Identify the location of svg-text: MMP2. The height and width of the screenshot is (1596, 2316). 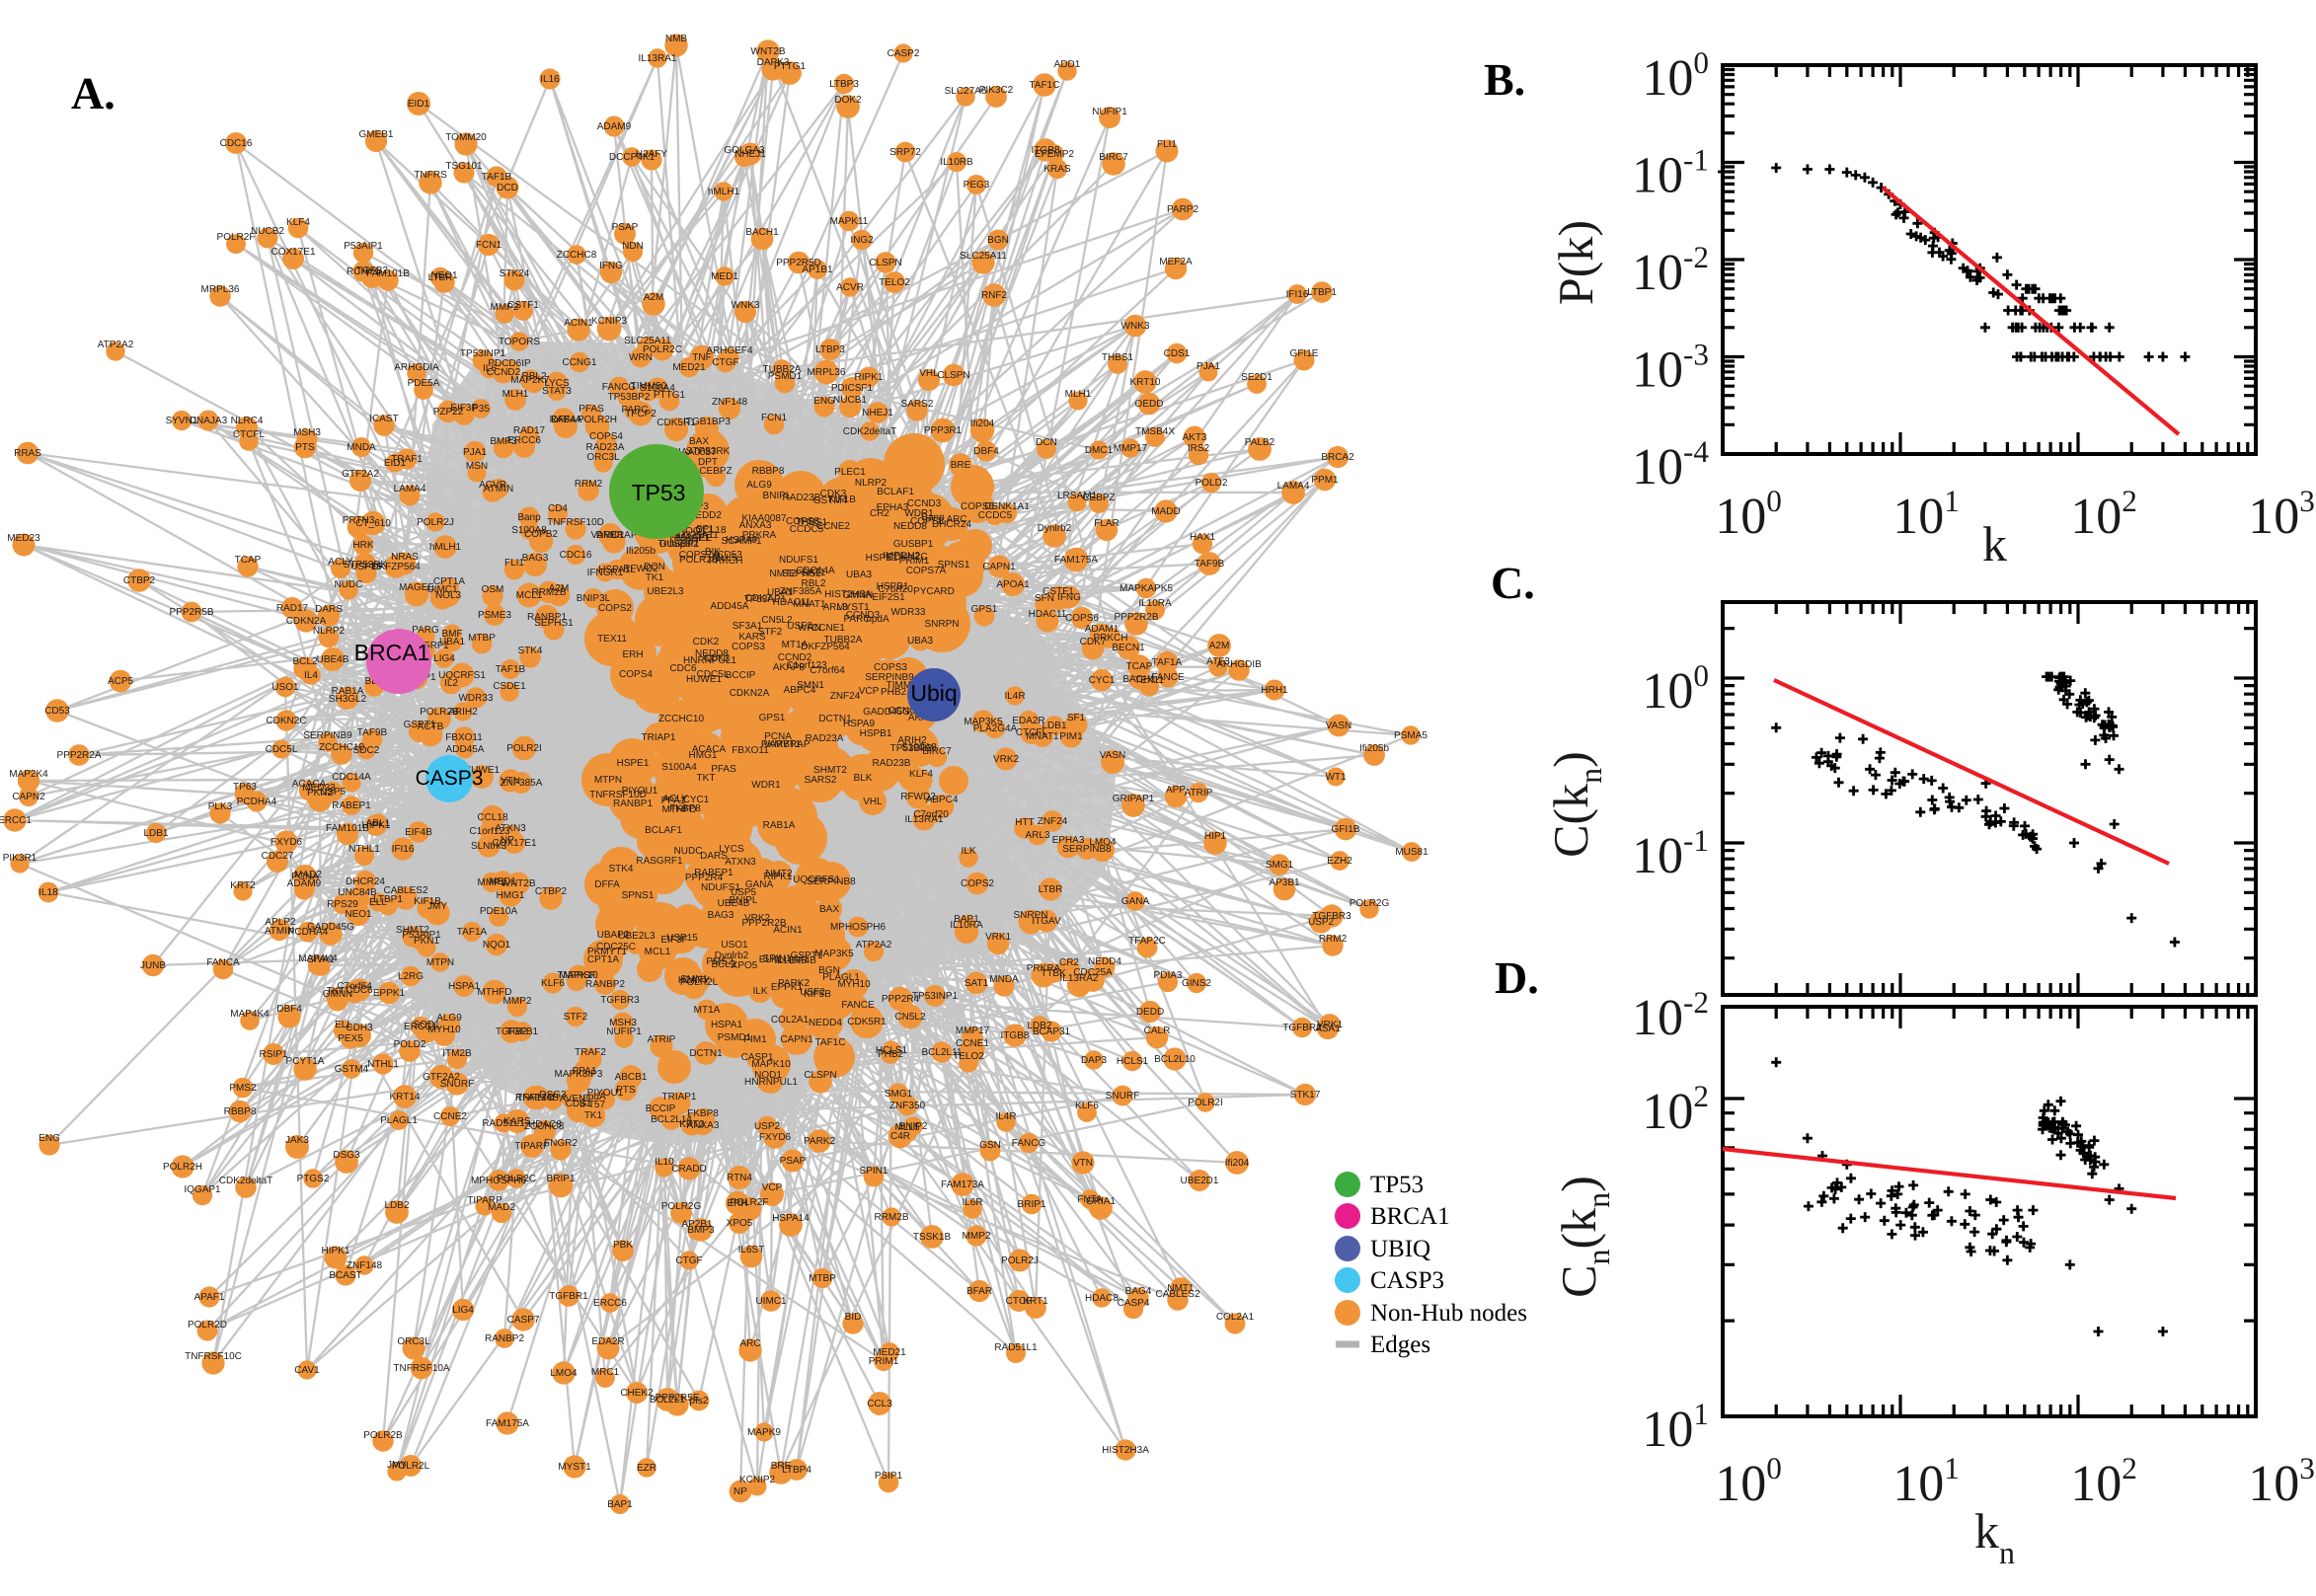
(977, 1236).